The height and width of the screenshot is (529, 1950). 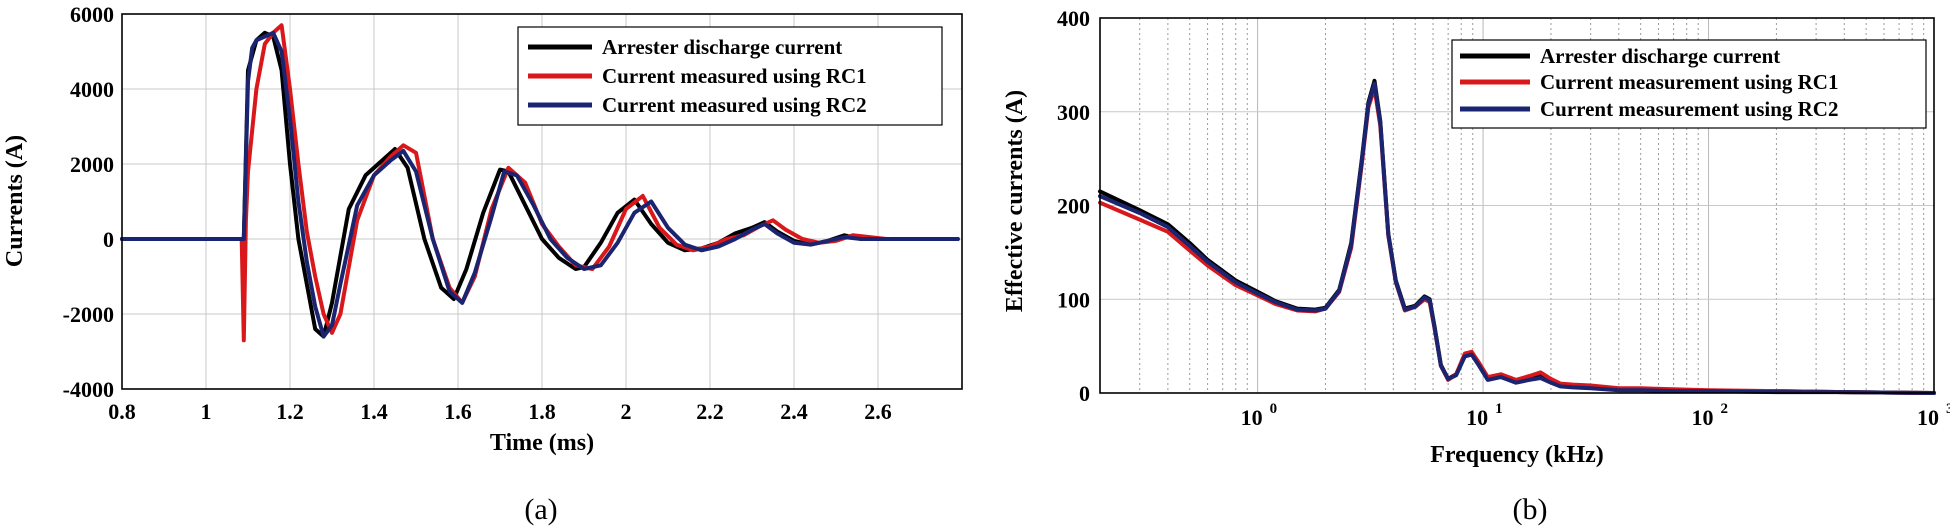 What do you see at coordinates (626, 411) in the screenshot?
I see `x-tick-label-a: 2` at bounding box center [626, 411].